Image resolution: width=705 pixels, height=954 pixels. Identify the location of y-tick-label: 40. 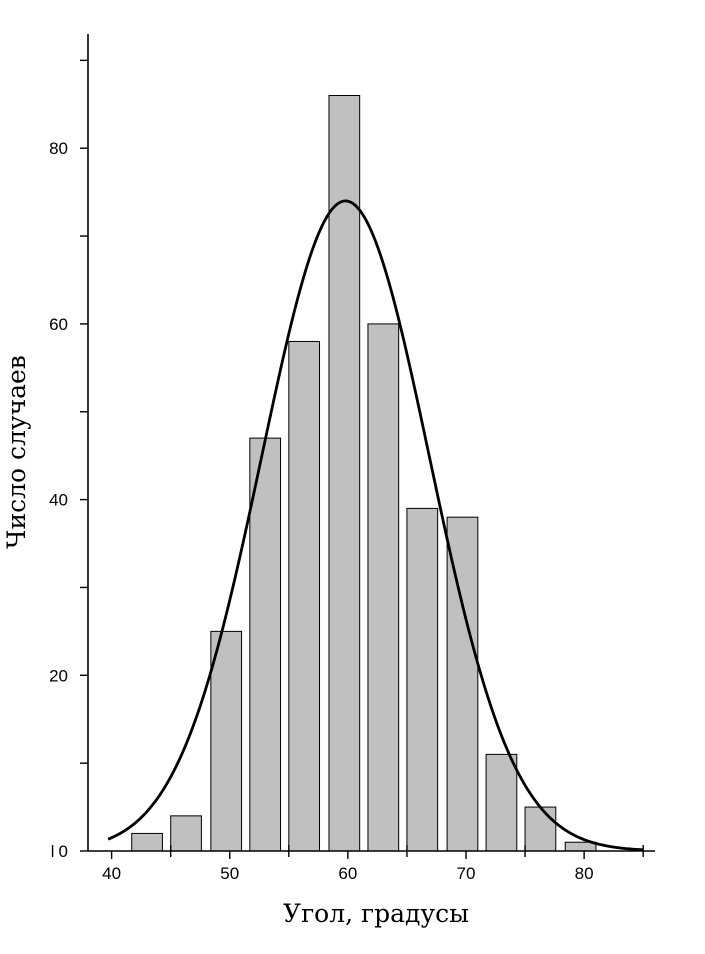
(58, 500).